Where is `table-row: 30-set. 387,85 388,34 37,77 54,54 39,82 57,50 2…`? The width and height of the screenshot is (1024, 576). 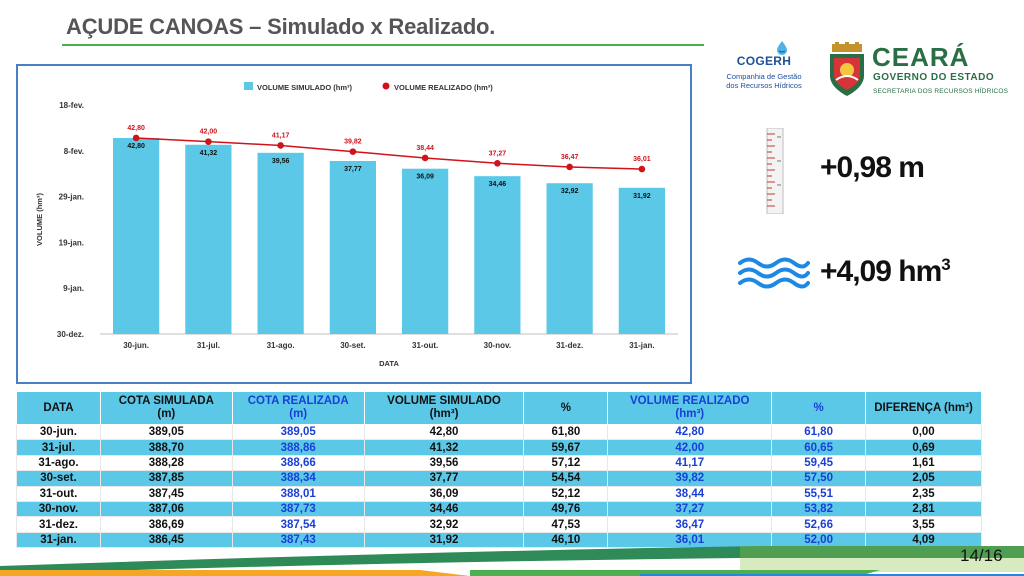
table-row: 30-set. 387,85 388,34 37,77 54,54 39,82 57,50 2… is located at coordinates (499, 478).